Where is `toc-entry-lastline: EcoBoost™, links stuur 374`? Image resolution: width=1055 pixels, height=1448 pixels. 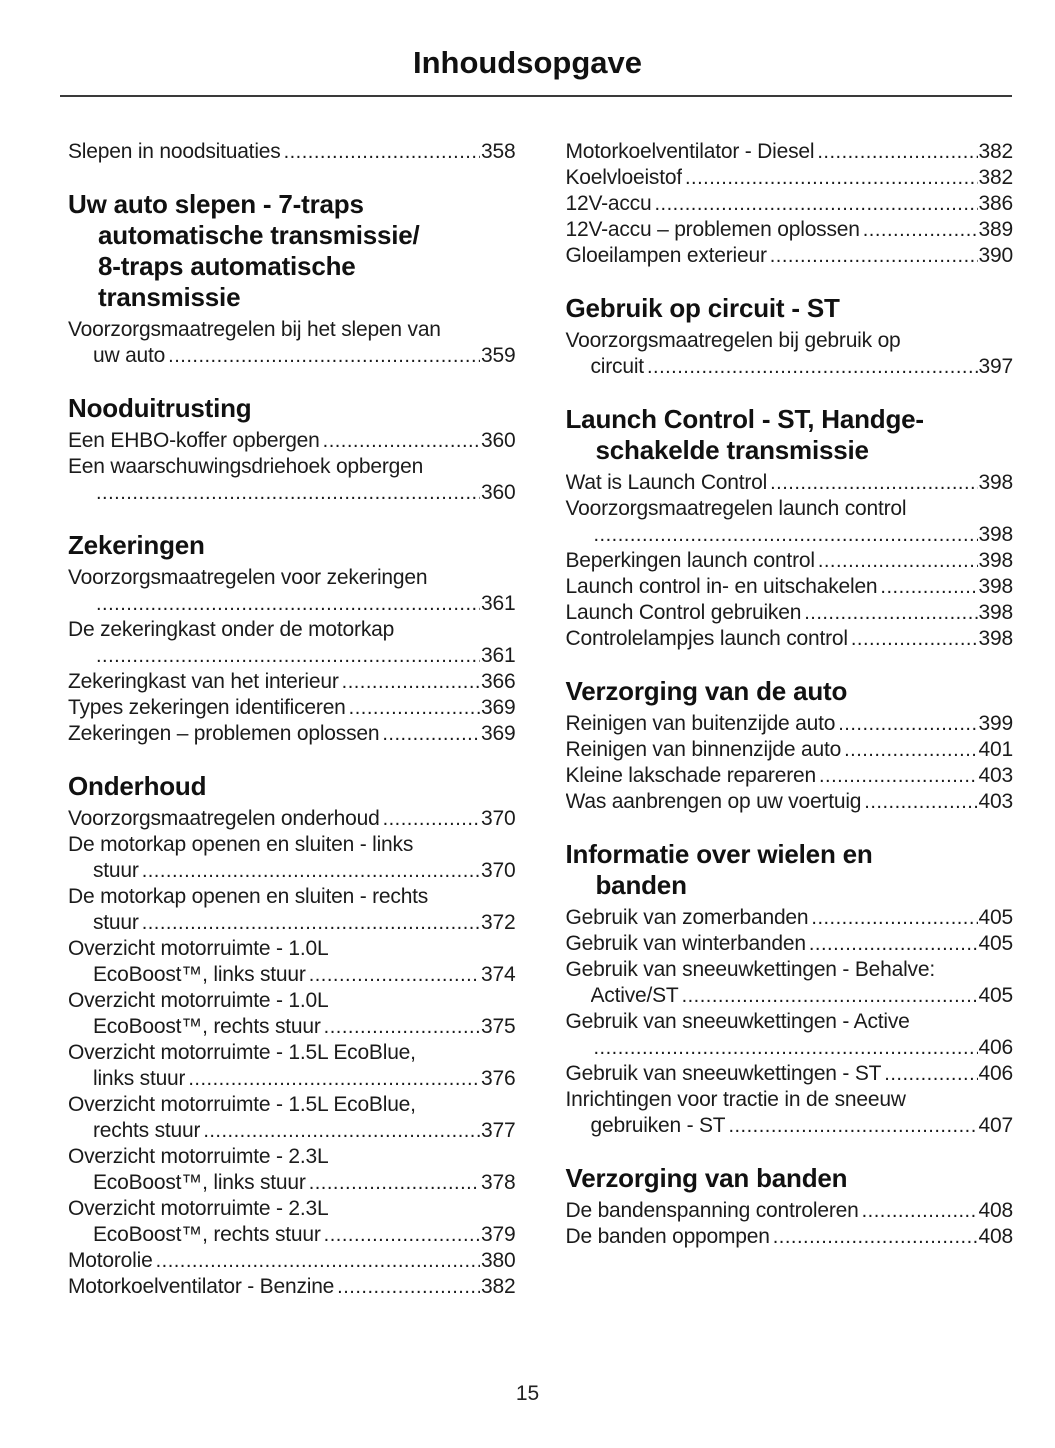
toc-entry-lastline: EcoBoost™, links stuur 374 is located at coordinates (292, 975).